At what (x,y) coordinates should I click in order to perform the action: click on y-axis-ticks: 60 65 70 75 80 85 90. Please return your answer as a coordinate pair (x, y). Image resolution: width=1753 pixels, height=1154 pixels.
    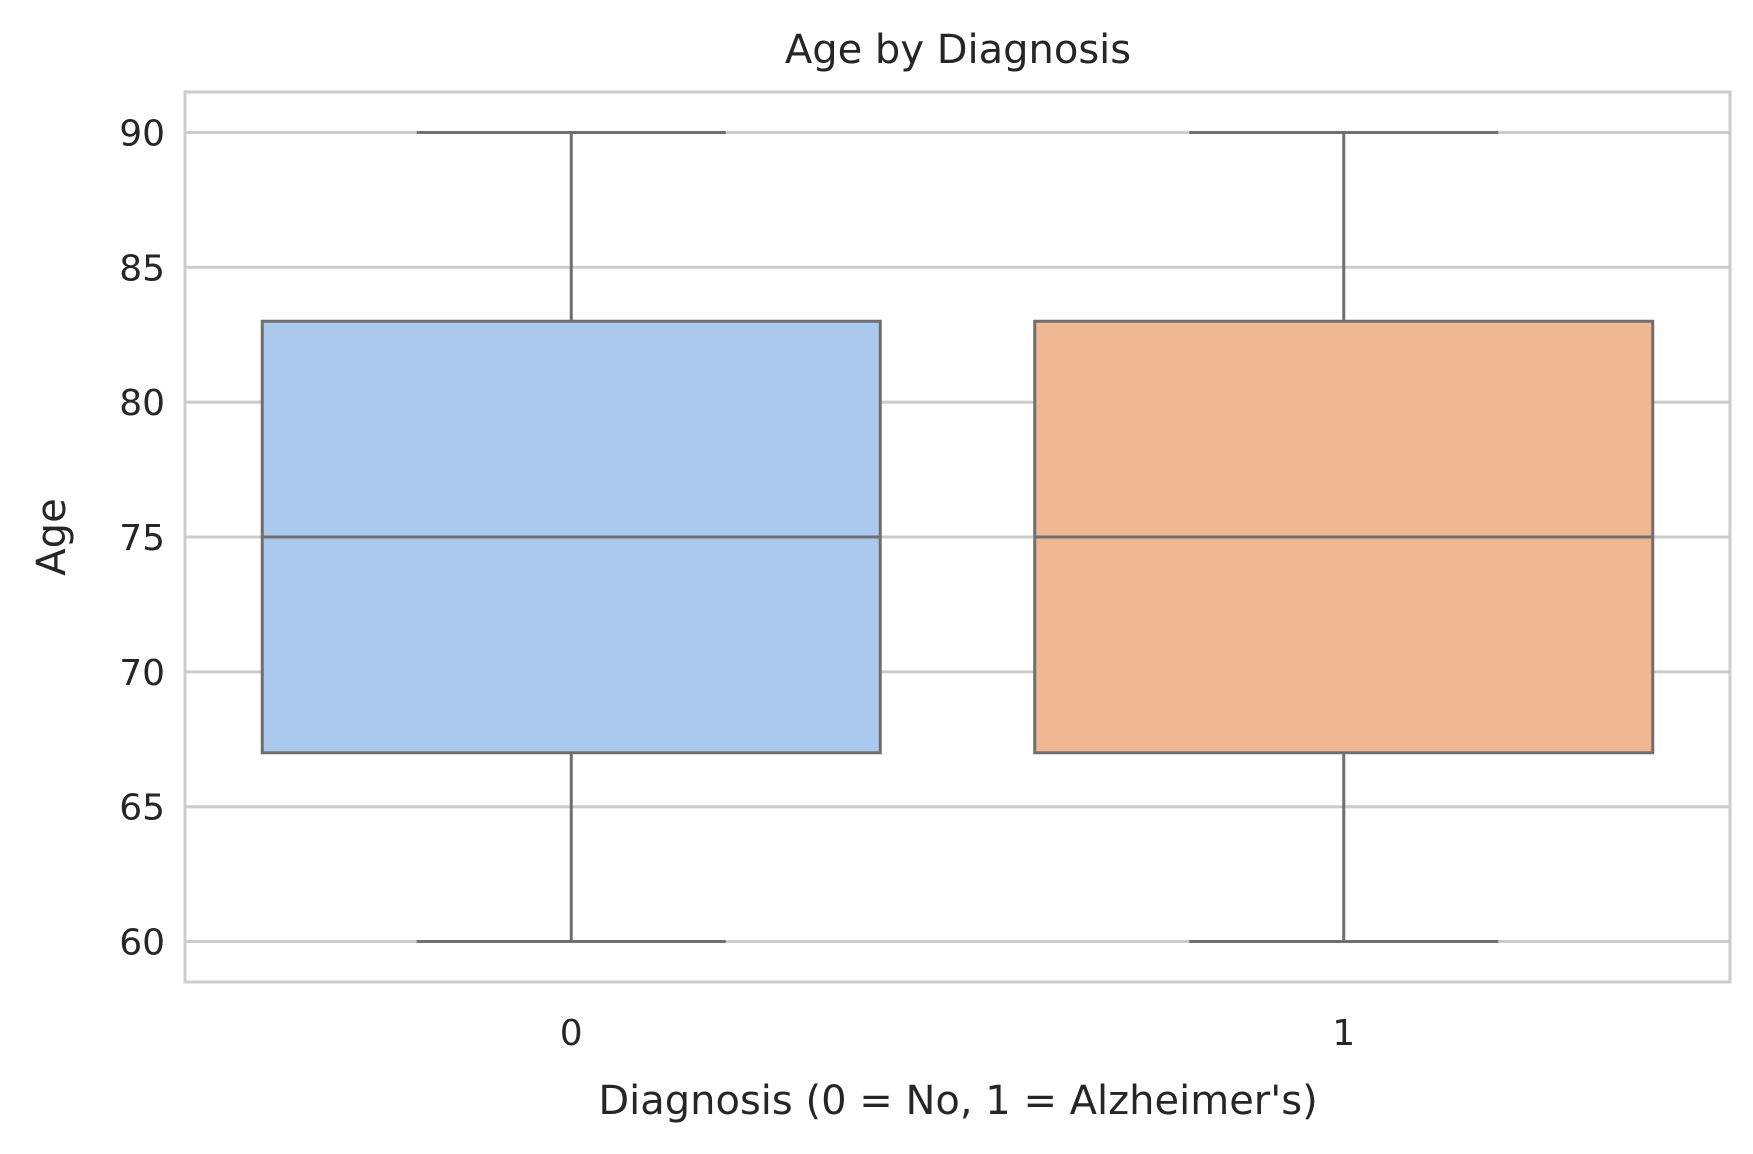
    Looking at the image, I should click on (142, 538).